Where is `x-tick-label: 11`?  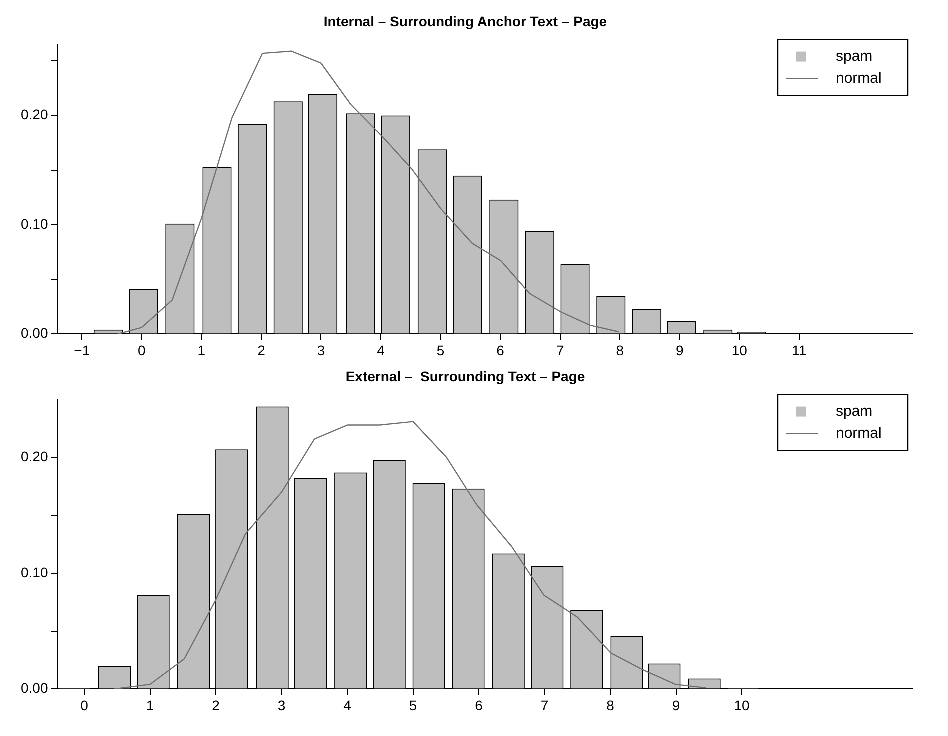
x-tick-label: 11 is located at coordinates (799, 350).